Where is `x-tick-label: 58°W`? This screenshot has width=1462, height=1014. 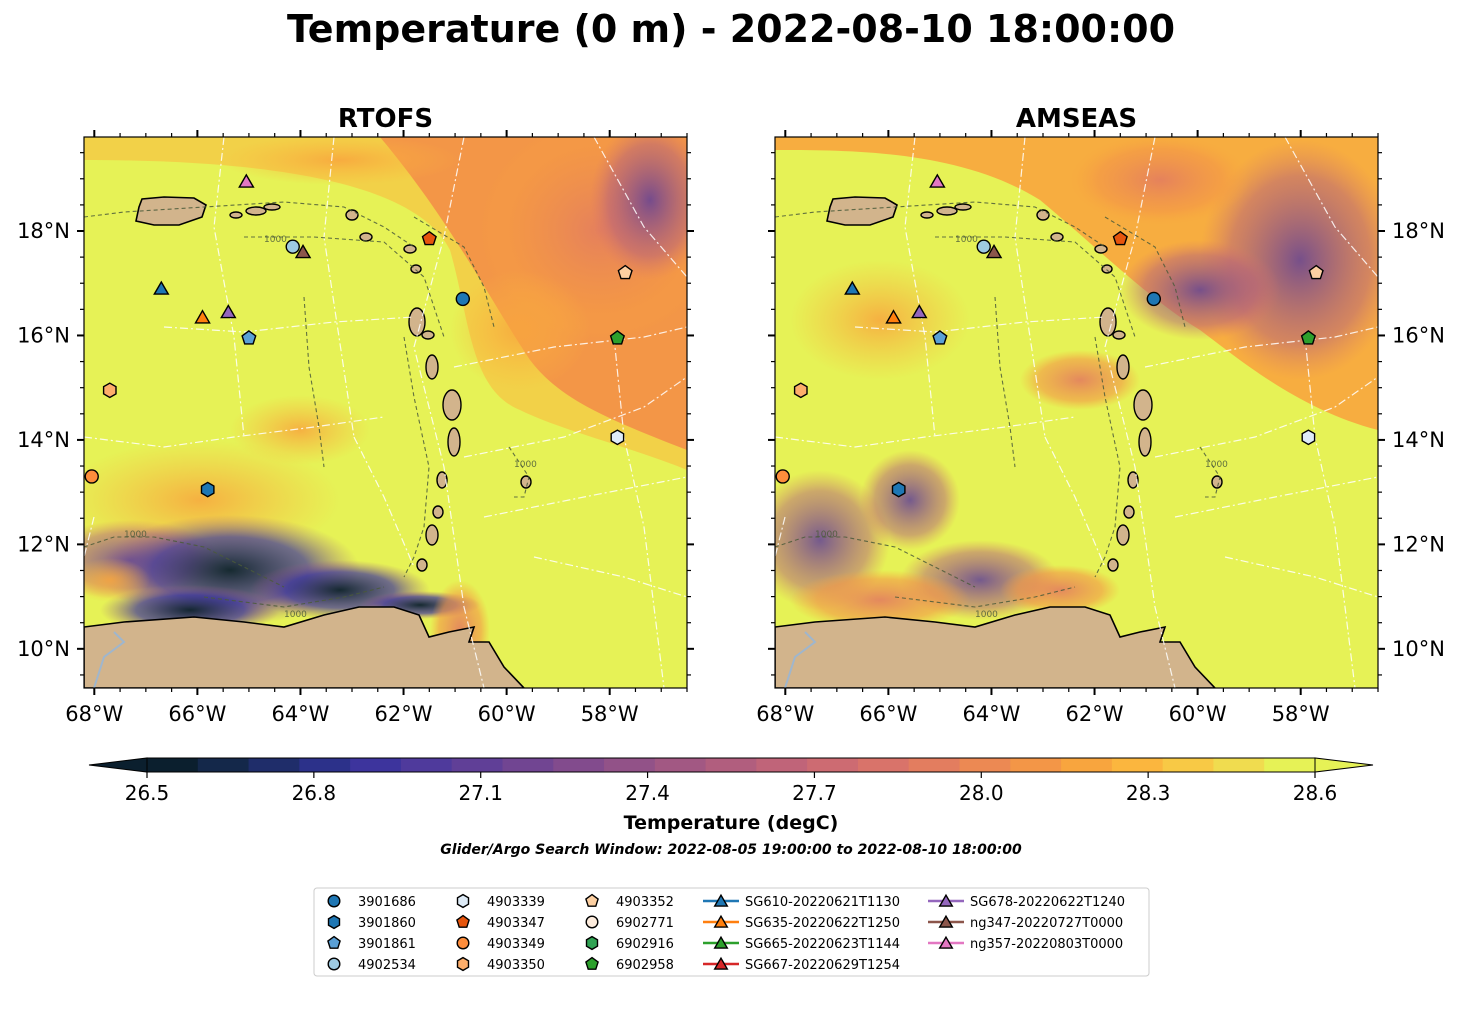 x-tick-label: 58°W is located at coordinates (1301, 714).